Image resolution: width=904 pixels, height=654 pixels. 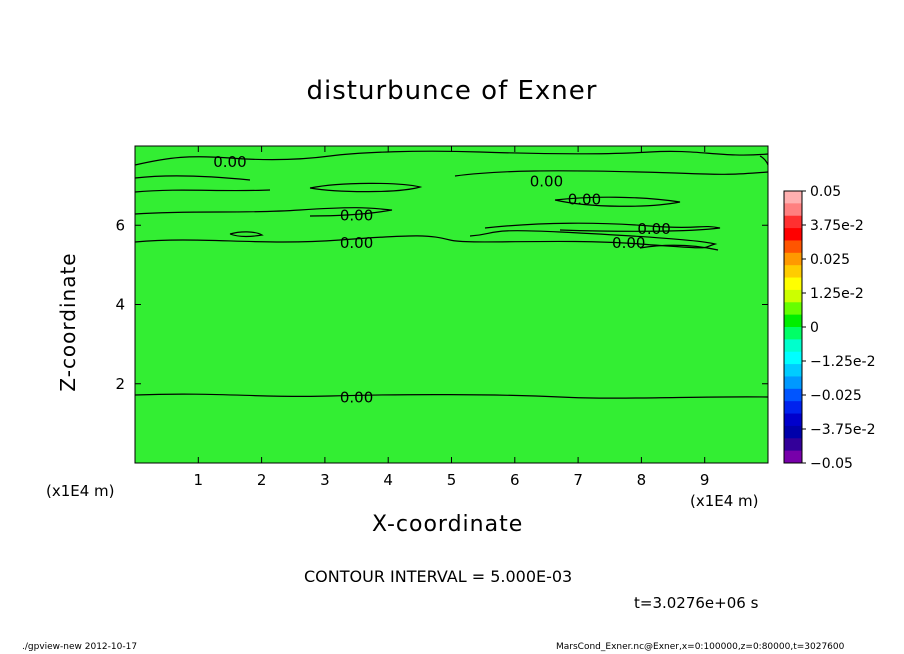 I want to click on colorbar-label-7: −3.75e-2, so click(x=842, y=430).